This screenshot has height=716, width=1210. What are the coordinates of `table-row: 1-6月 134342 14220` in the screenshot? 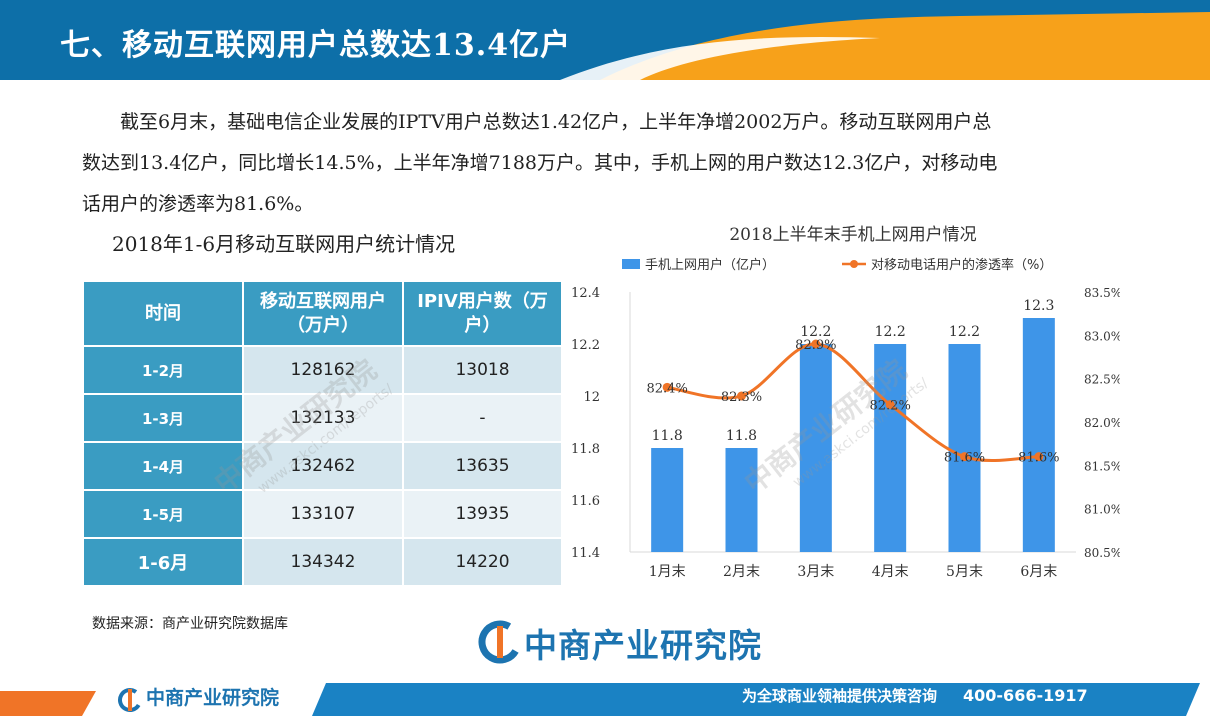 It's located at (322, 562).